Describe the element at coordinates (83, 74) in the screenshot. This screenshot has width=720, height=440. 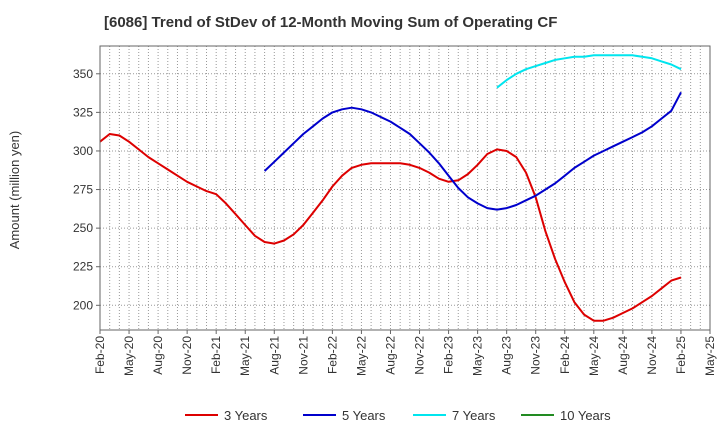
I see `y-tick-label: 350` at that location.